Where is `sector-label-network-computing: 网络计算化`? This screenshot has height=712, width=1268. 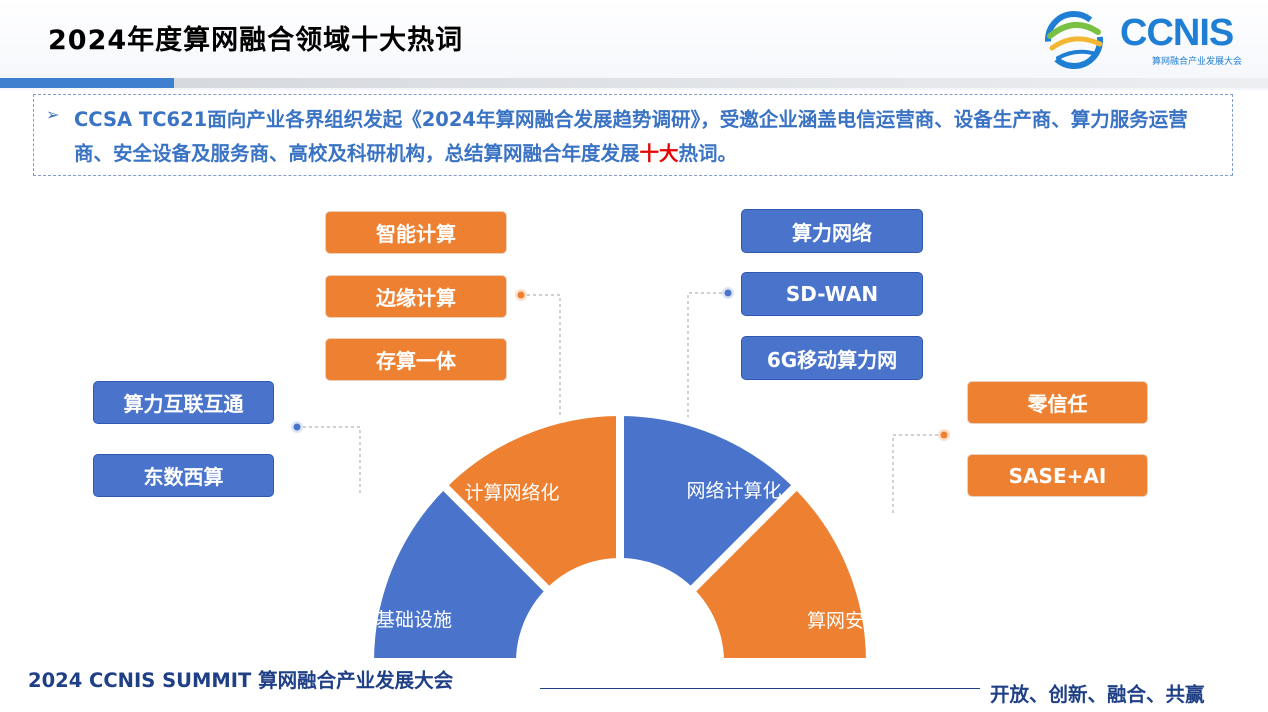 sector-label-network-computing: 网络计算化 is located at coordinates (733, 491).